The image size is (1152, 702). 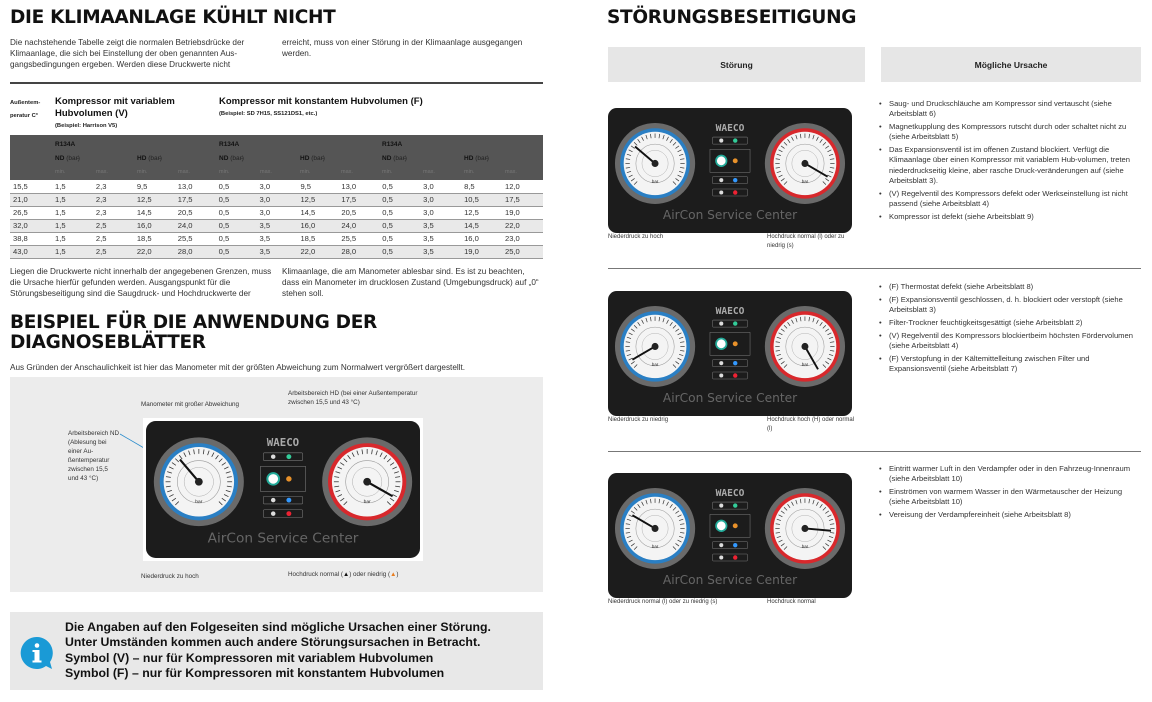 What do you see at coordinates (154, 200) in the screenshot?
I see `pressure-cell: 12,5` at bounding box center [154, 200].